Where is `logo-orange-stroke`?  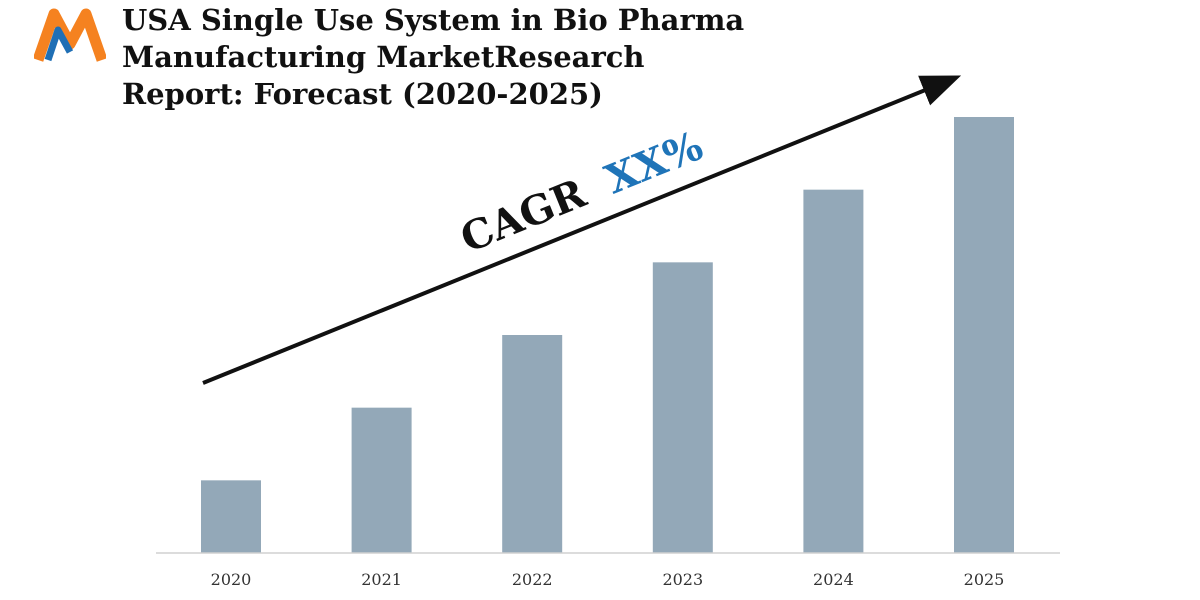
logo-orange-stroke is located at coordinates (70, 35).